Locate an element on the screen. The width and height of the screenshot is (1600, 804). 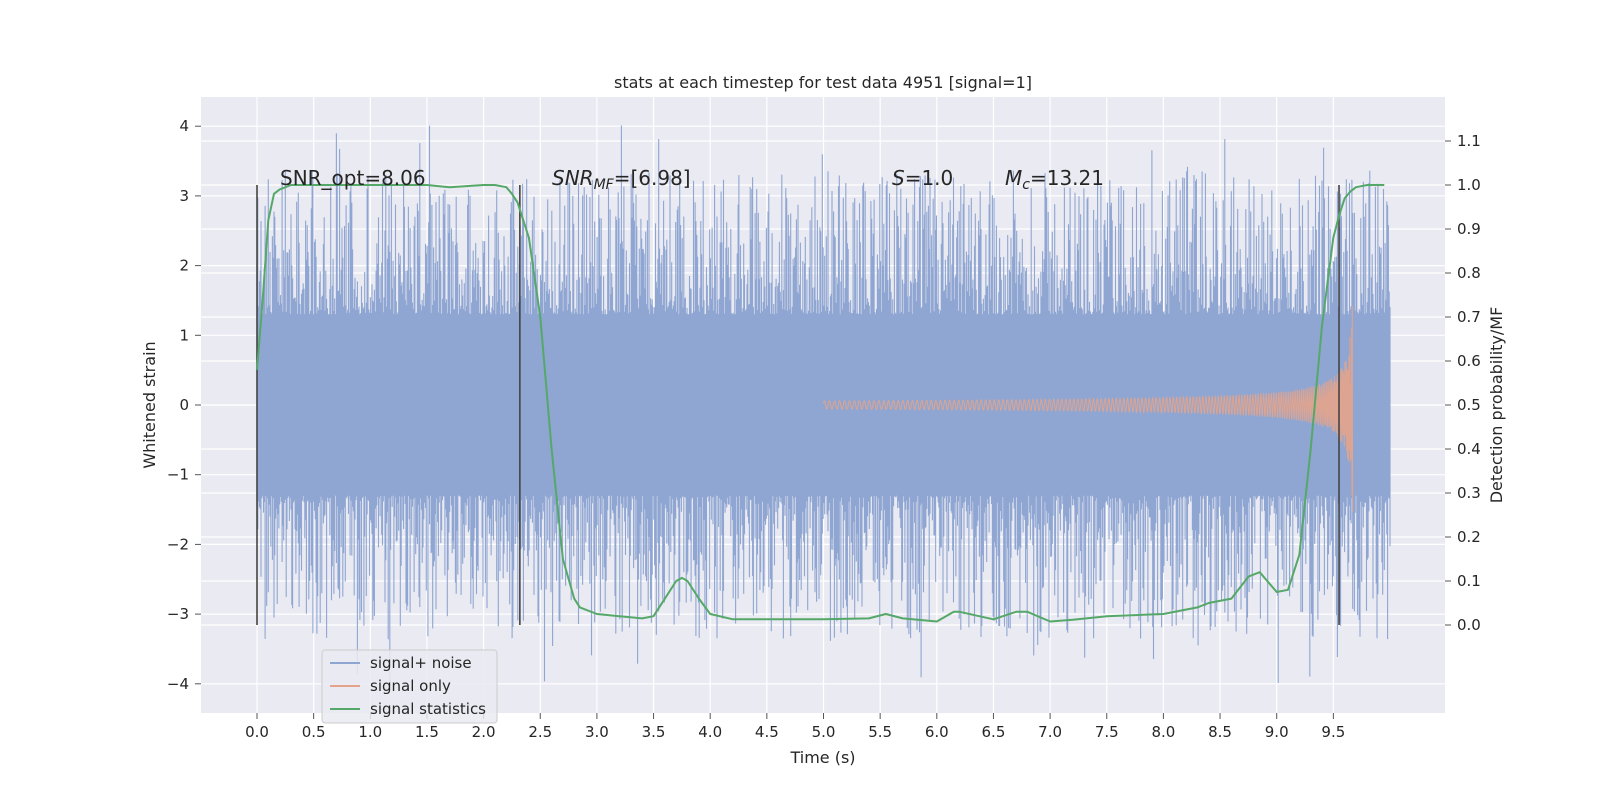
x-tick-label: 8.5 is located at coordinates (1220, 732).